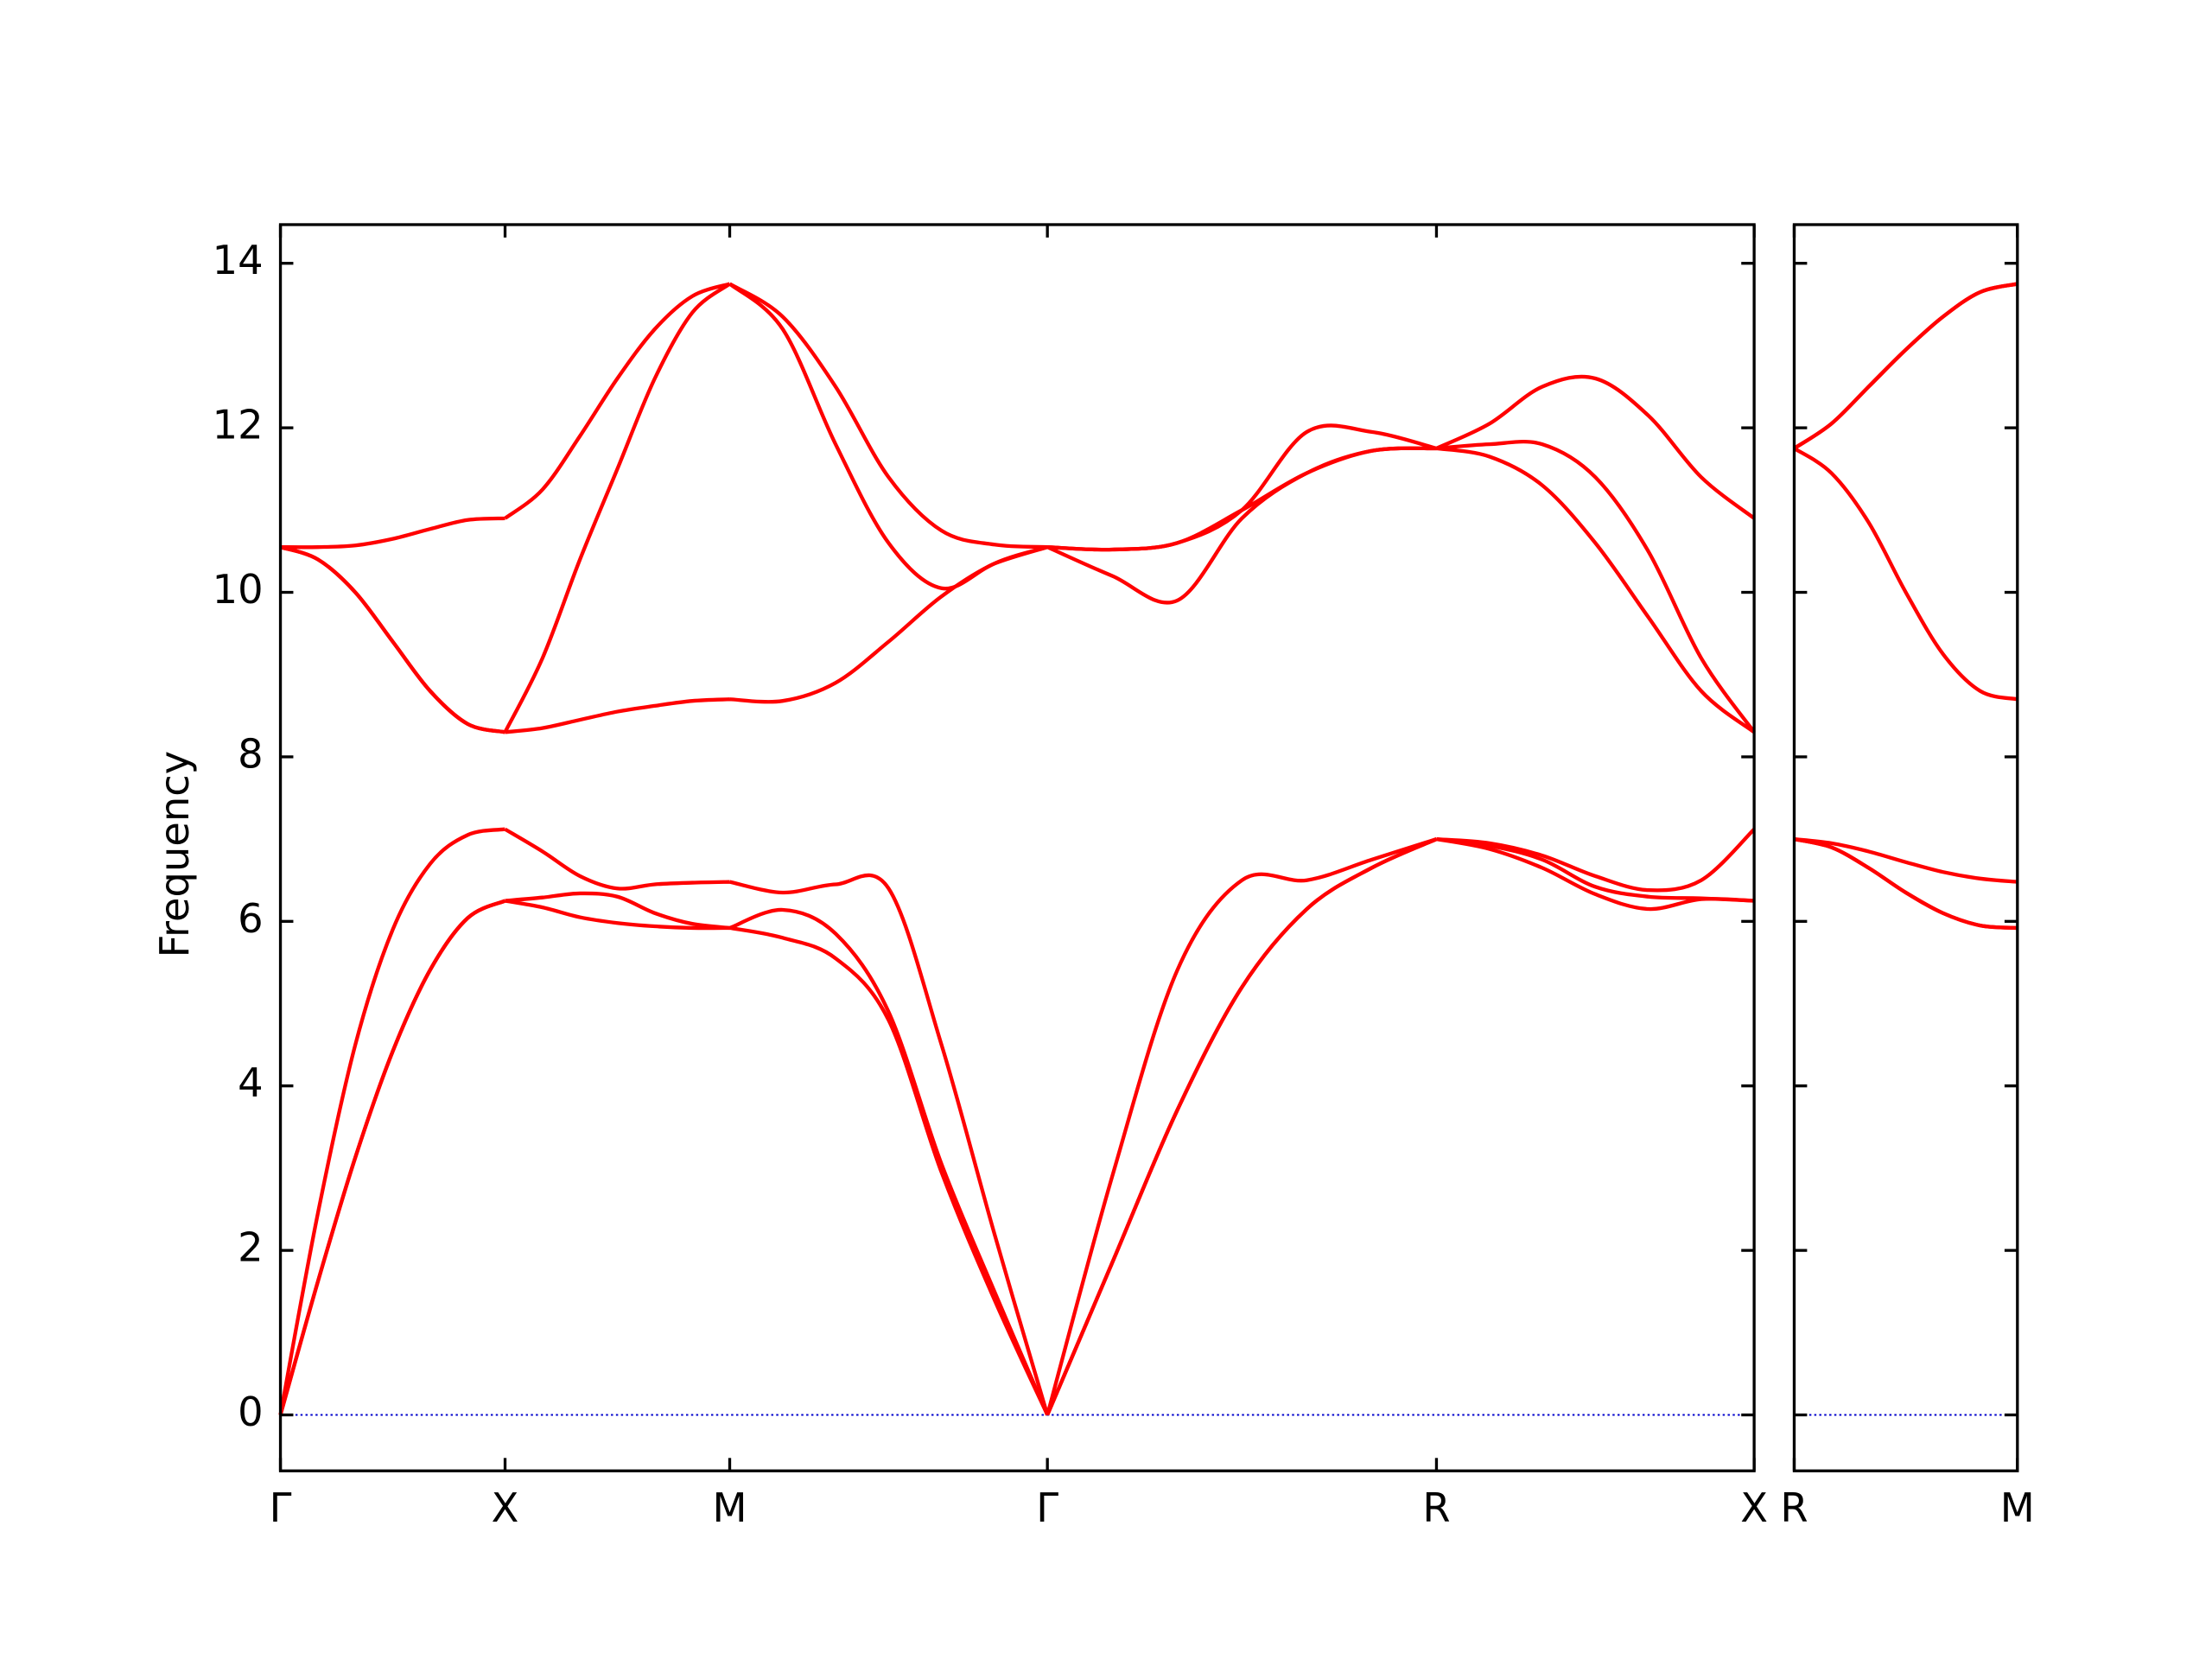 This screenshot has width=2212, height=1659. What do you see at coordinates (251, 1082) in the screenshot?
I see `y-tick-label: 4` at bounding box center [251, 1082].